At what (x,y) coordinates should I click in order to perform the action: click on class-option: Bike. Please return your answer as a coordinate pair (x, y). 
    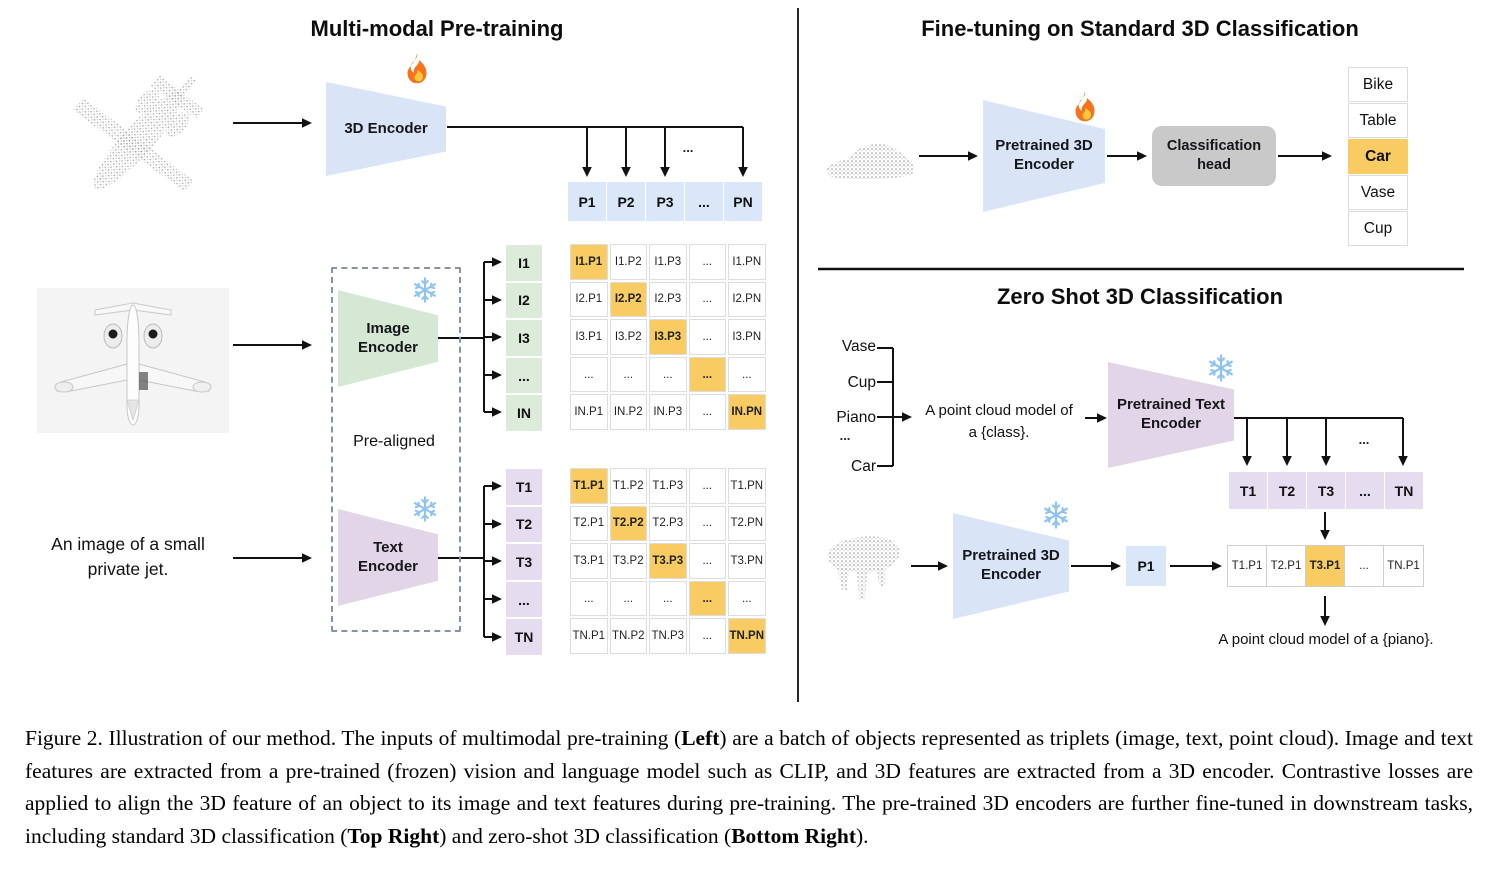
    Looking at the image, I should click on (1378, 84).